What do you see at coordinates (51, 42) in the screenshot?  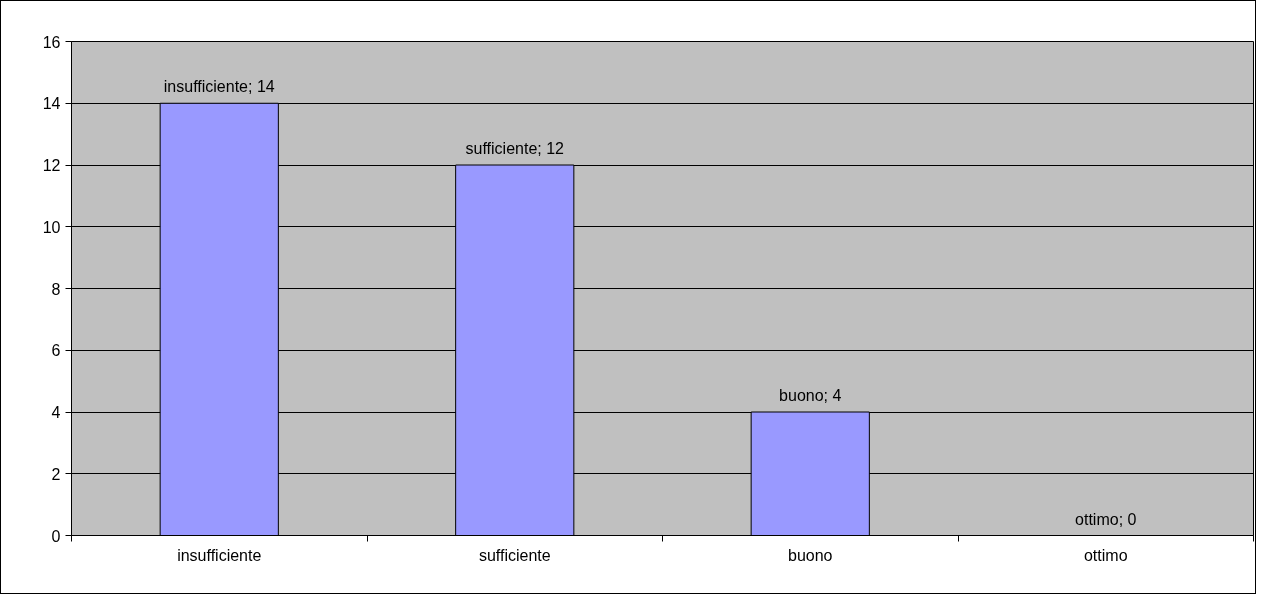 I see `y-tick-label: 16` at bounding box center [51, 42].